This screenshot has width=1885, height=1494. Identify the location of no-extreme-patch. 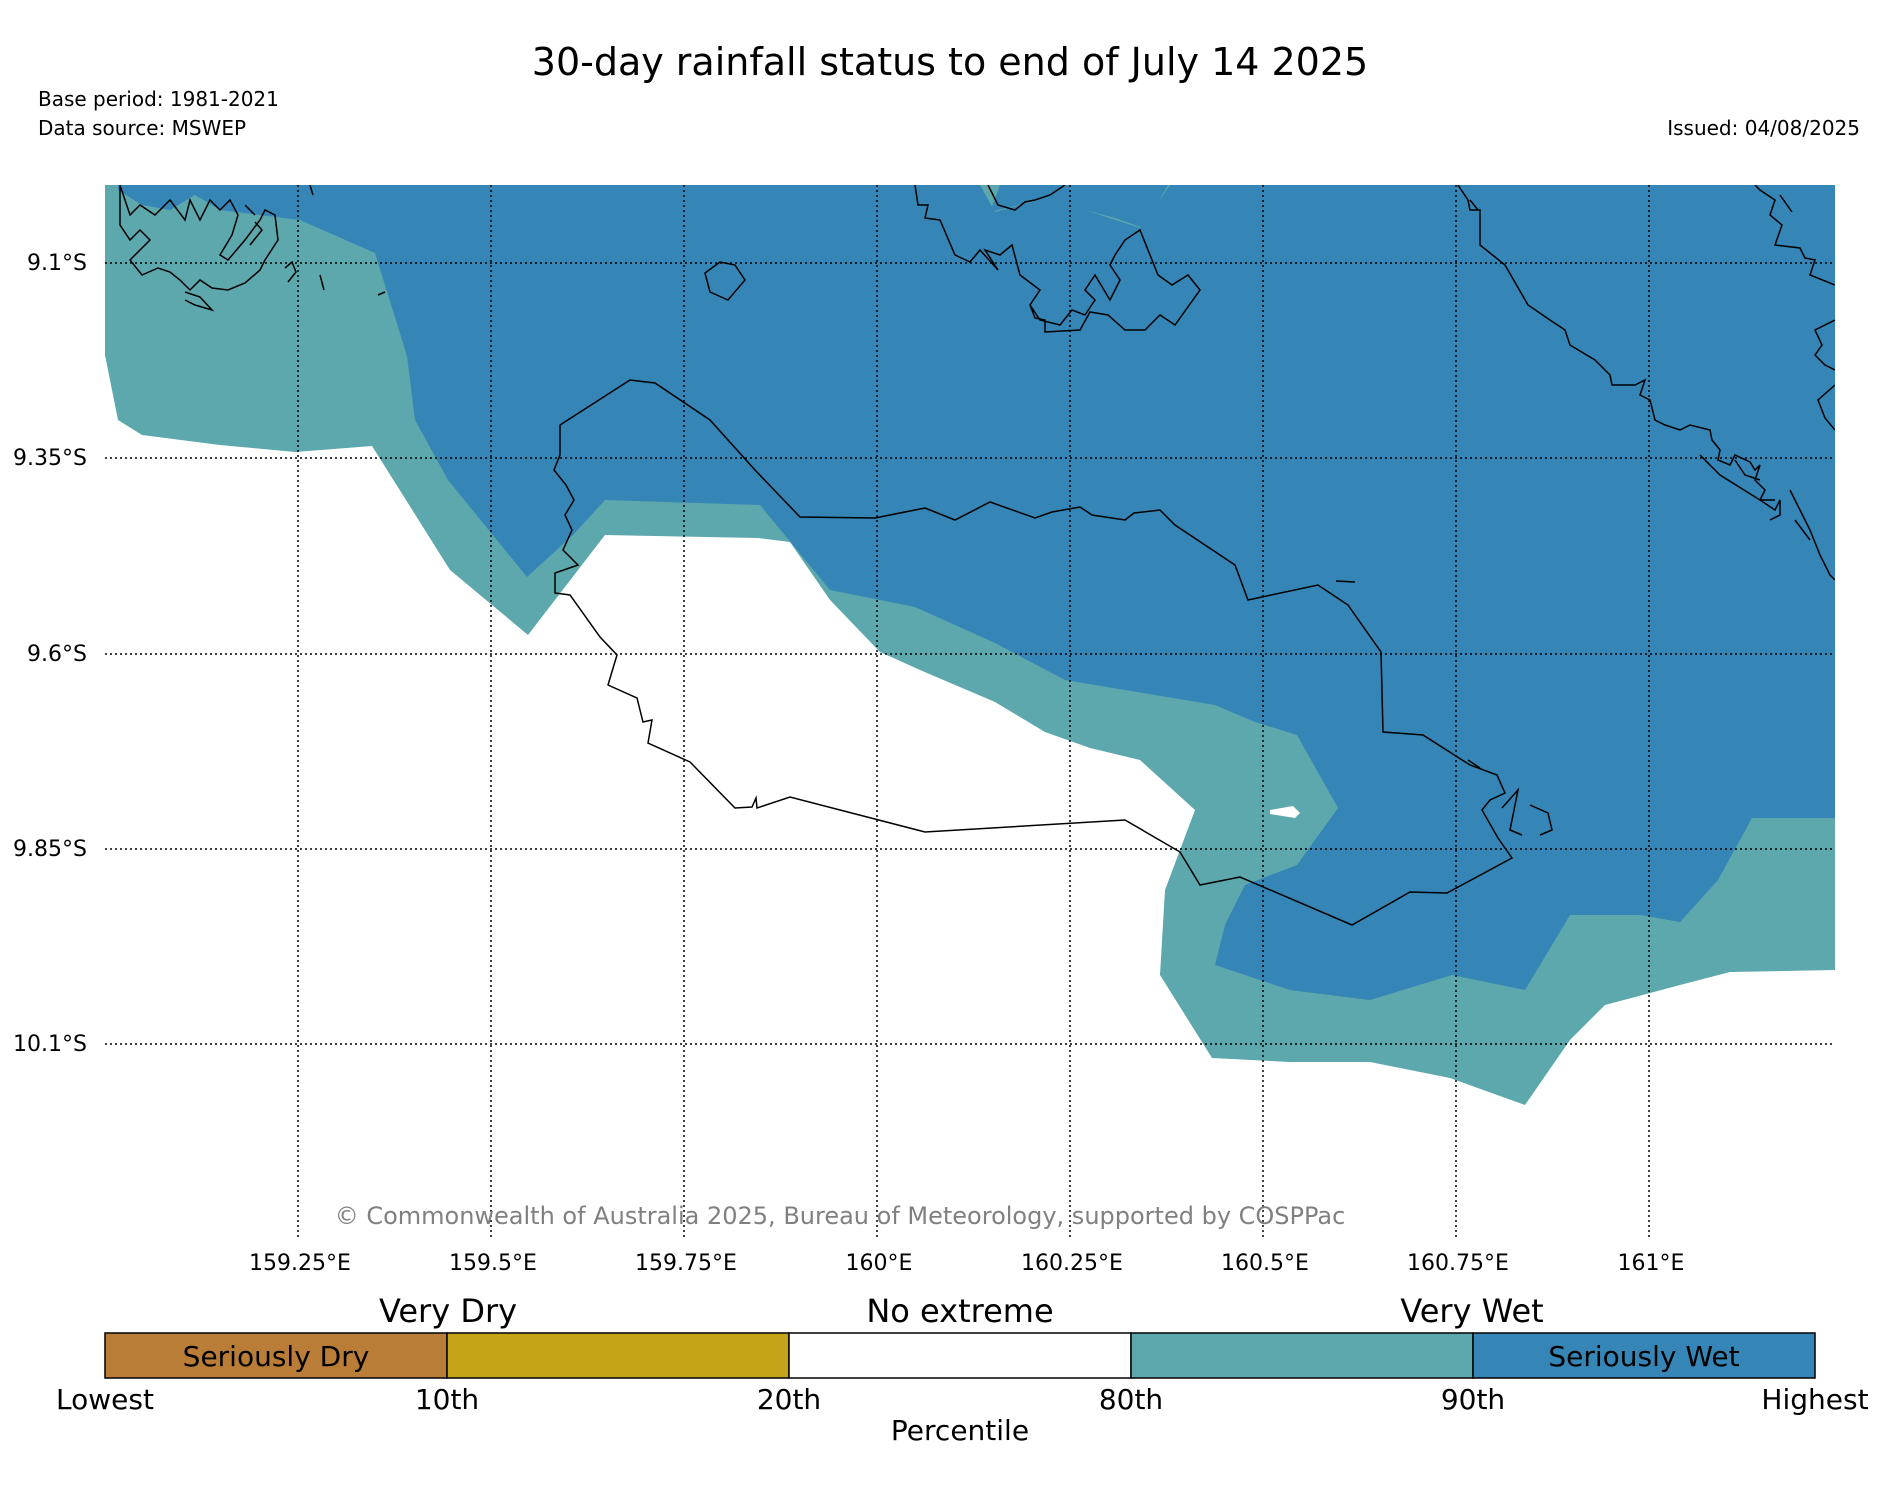
(1285, 812).